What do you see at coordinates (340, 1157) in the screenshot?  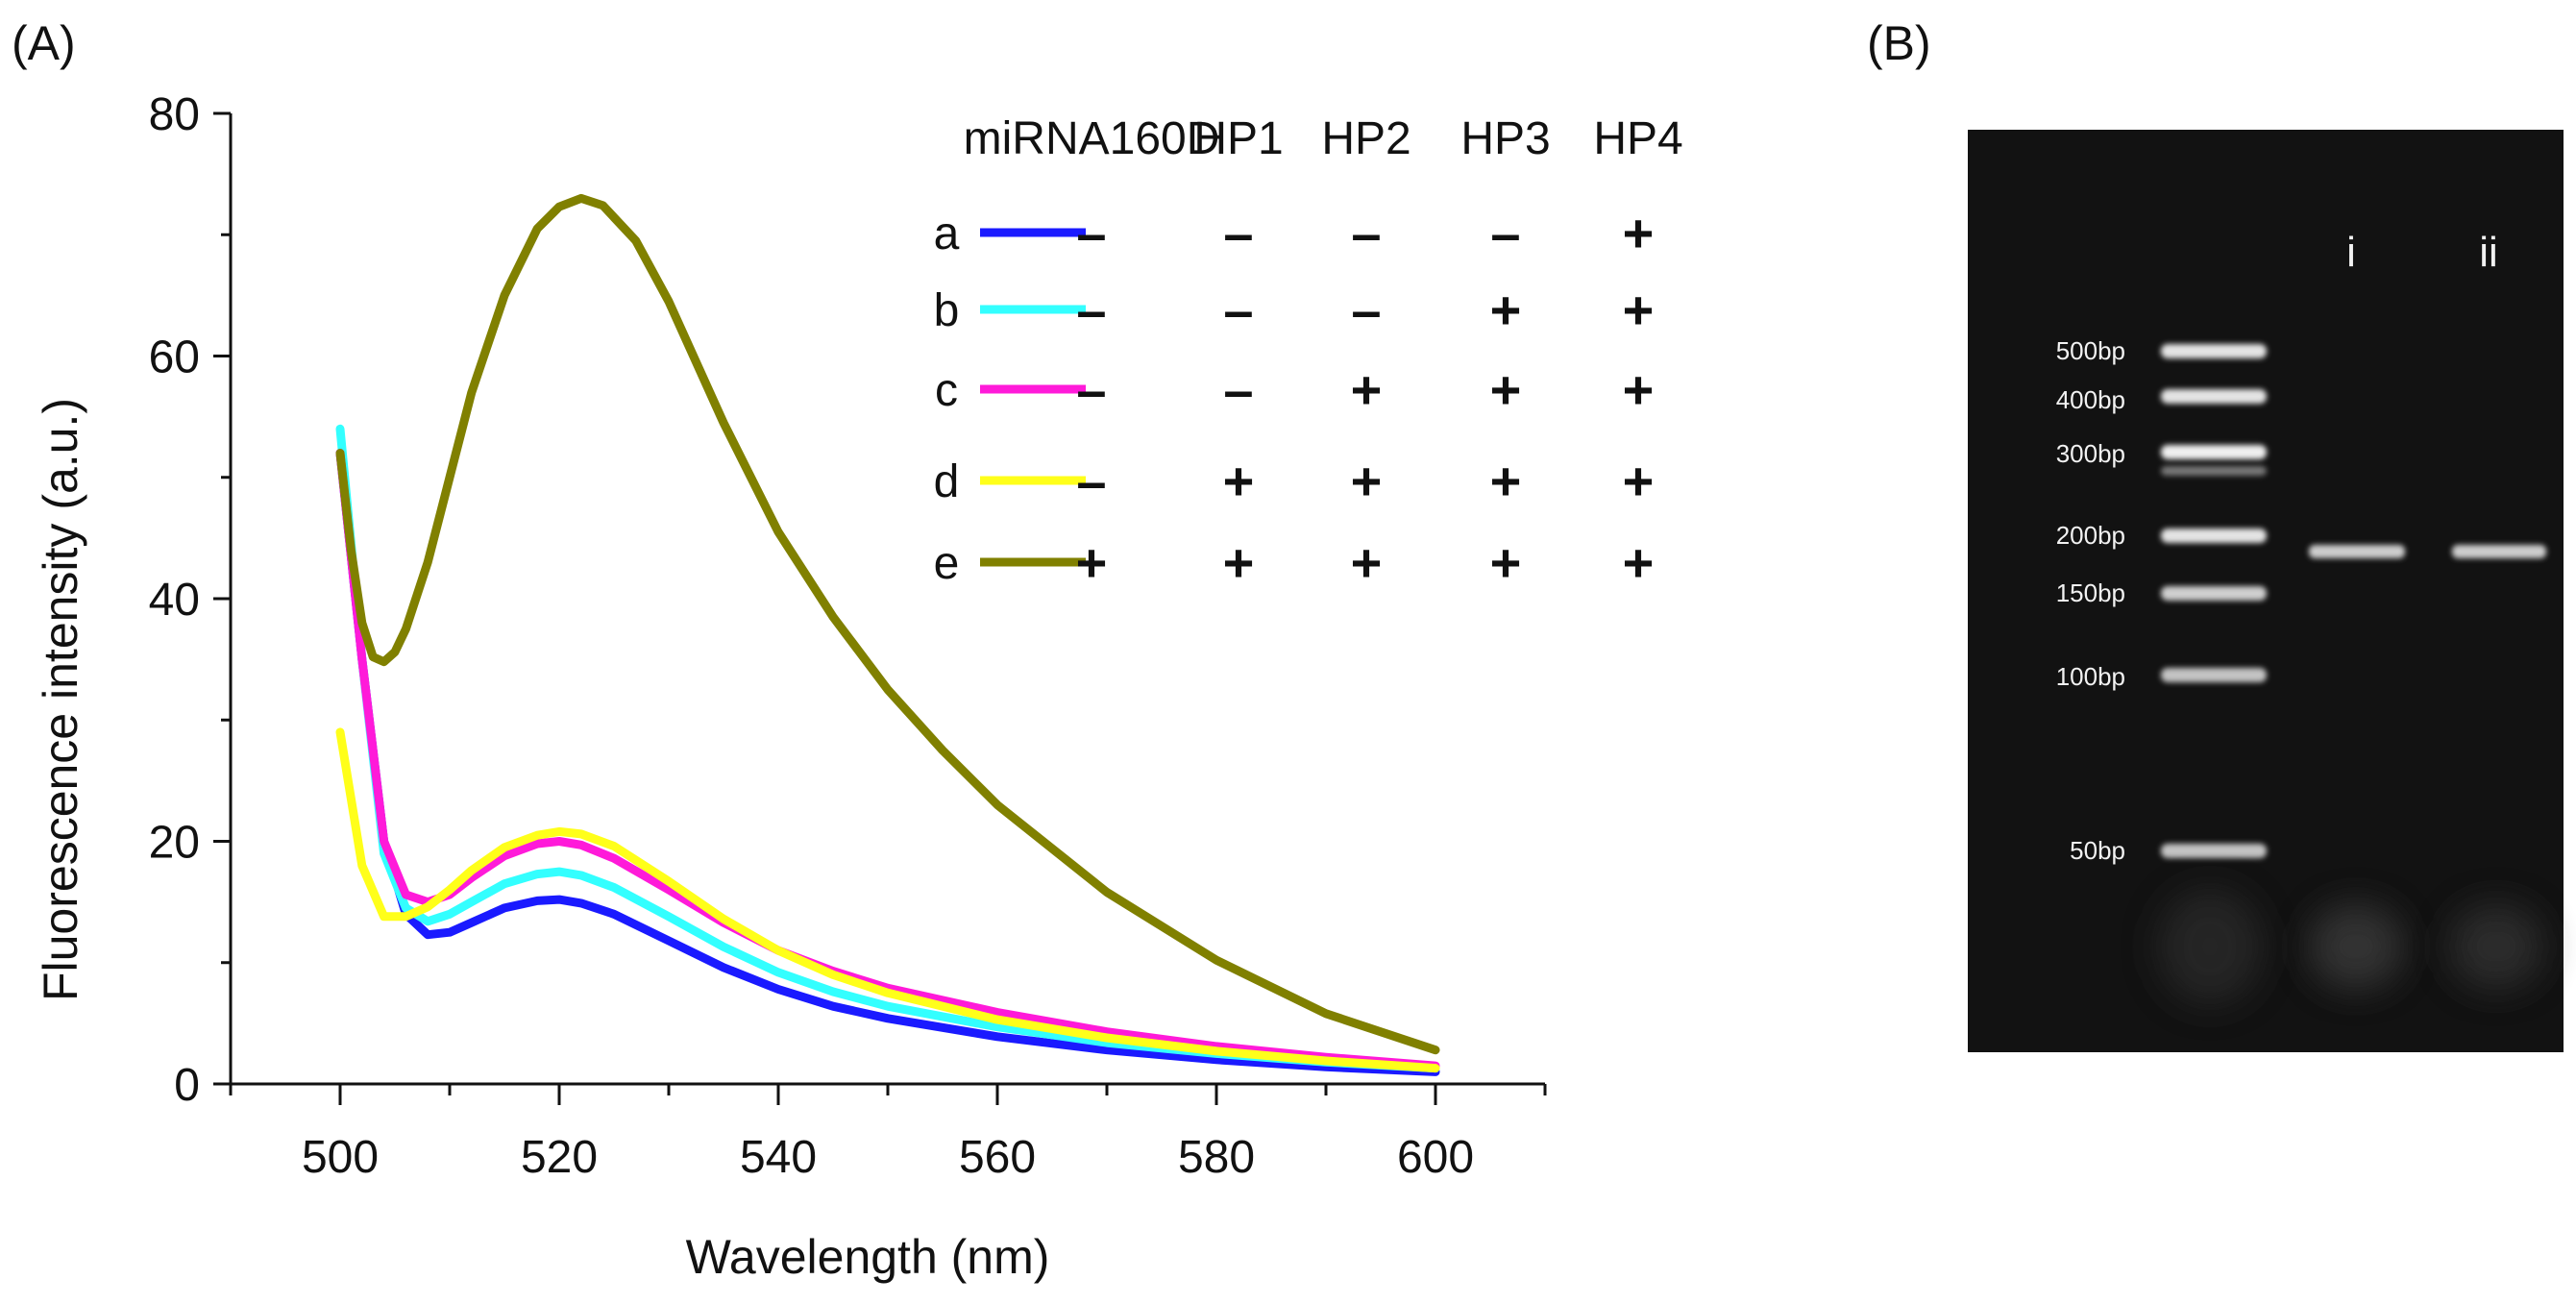 I see `x-tick-label: 500` at bounding box center [340, 1157].